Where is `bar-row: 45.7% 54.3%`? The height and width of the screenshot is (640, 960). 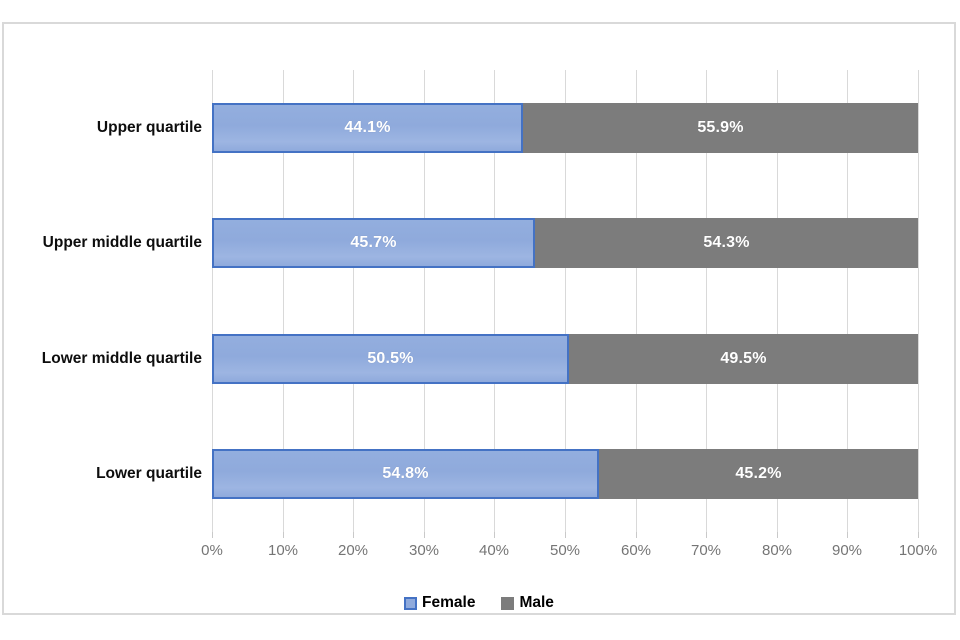 bar-row: 45.7% 54.3% is located at coordinates (565, 243).